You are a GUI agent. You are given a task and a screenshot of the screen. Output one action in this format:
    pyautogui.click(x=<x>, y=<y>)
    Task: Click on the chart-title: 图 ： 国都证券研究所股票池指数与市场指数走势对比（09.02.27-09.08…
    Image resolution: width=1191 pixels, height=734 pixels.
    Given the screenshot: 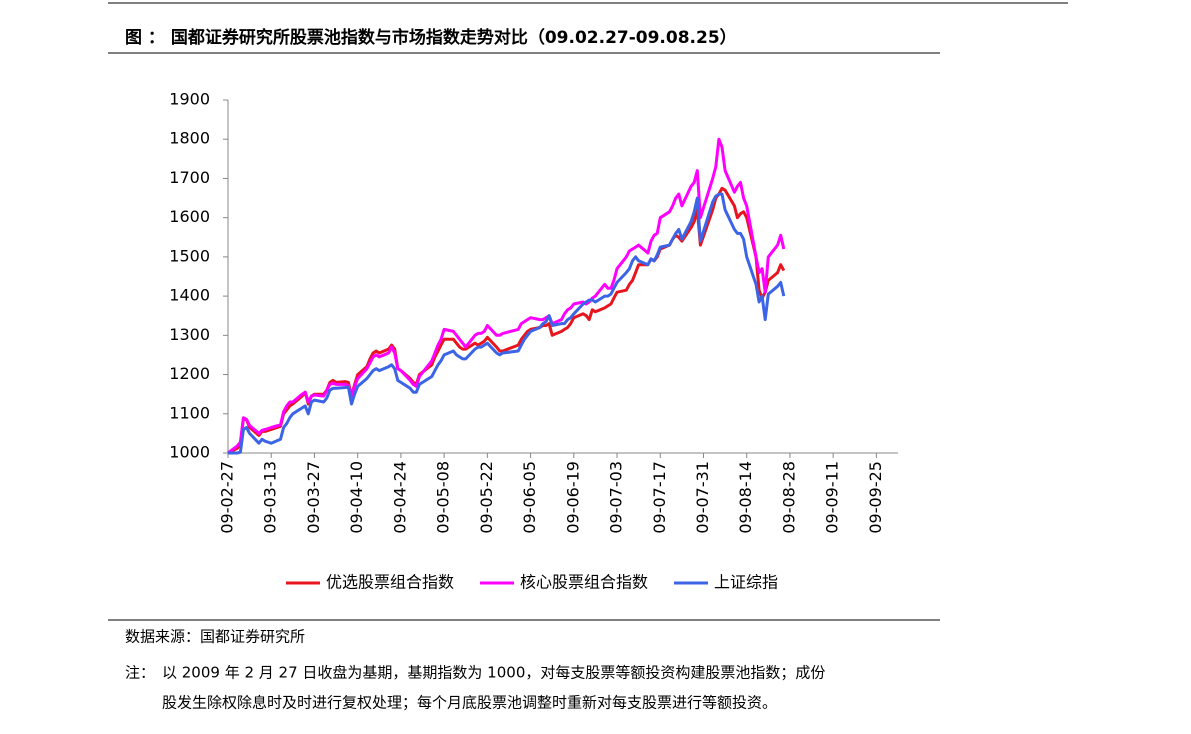 What is the action you would take?
    pyautogui.click(x=431, y=37)
    